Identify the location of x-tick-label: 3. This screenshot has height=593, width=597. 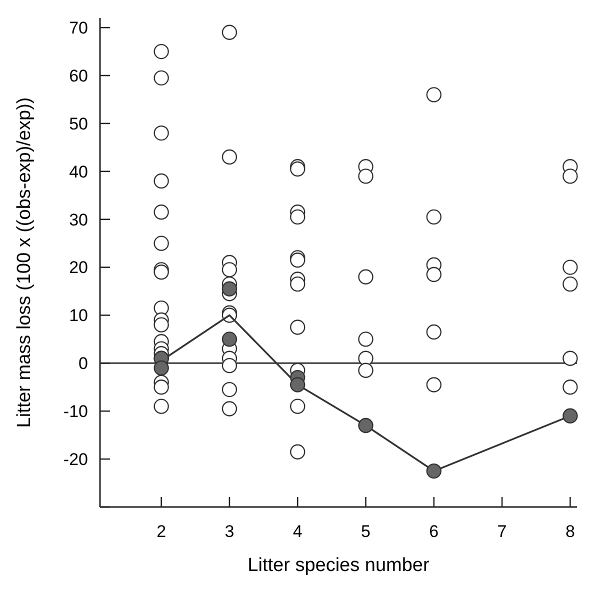
(229, 531).